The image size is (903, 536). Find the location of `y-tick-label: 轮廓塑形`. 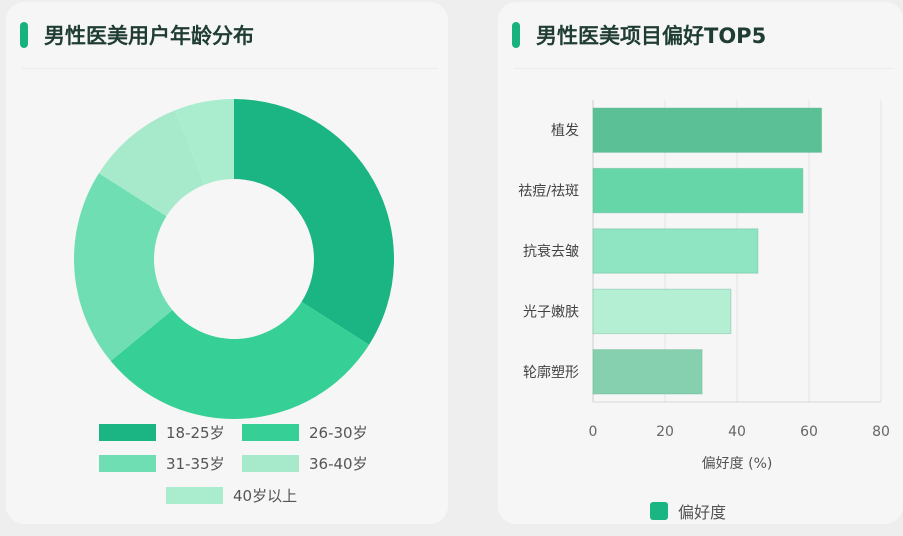

y-tick-label: 轮廓塑形 is located at coordinates (551, 372).